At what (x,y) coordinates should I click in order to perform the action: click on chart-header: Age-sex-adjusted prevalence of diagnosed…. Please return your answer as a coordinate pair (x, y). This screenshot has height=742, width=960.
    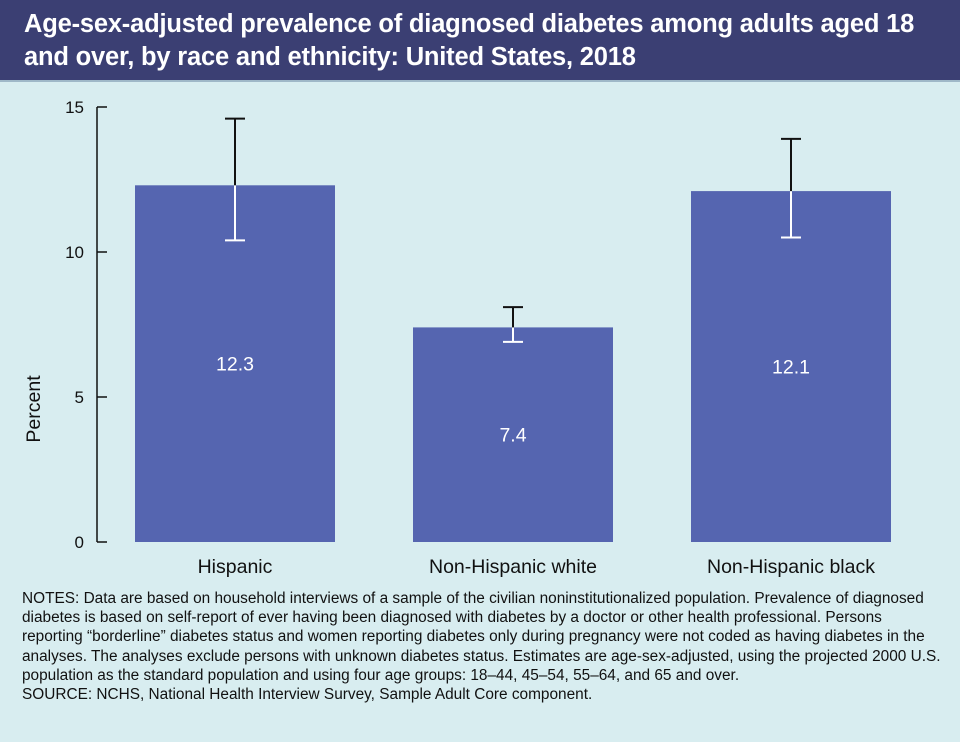
    Looking at the image, I should click on (480, 41).